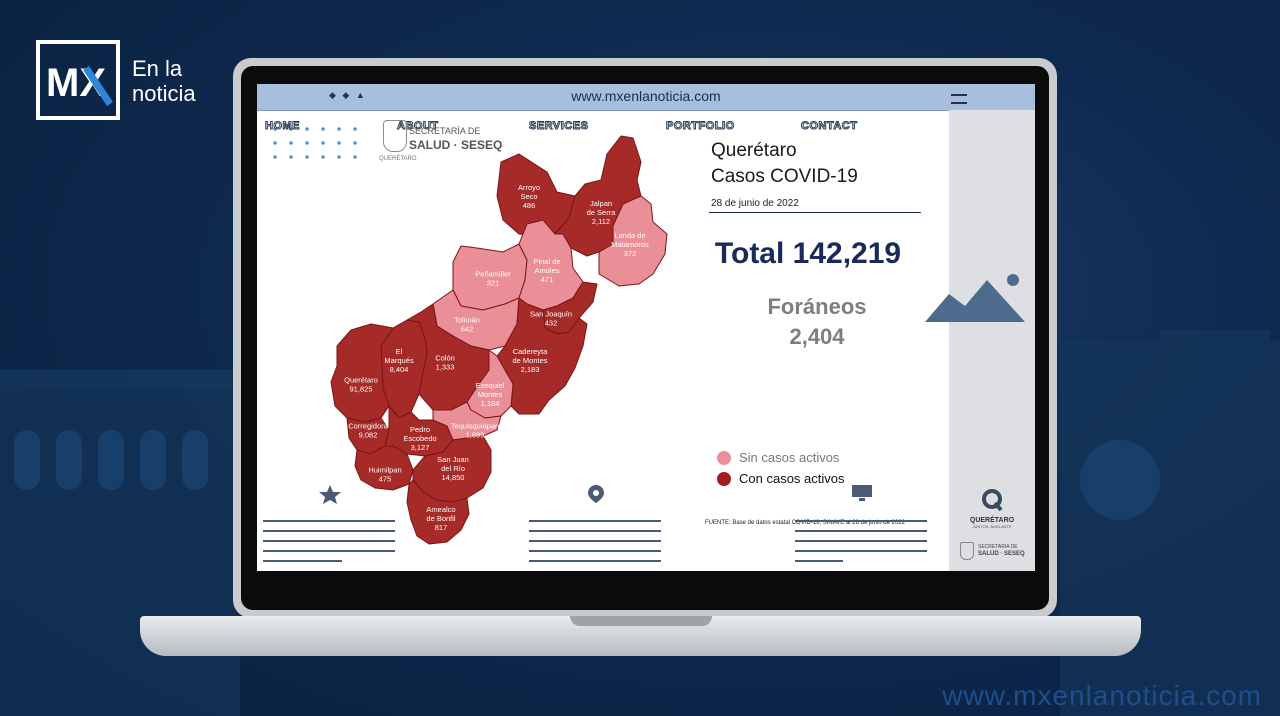 The width and height of the screenshot is (1280, 716). Describe the element at coordinates (641, 621) in the screenshot. I see `laptop-hinge` at that location.